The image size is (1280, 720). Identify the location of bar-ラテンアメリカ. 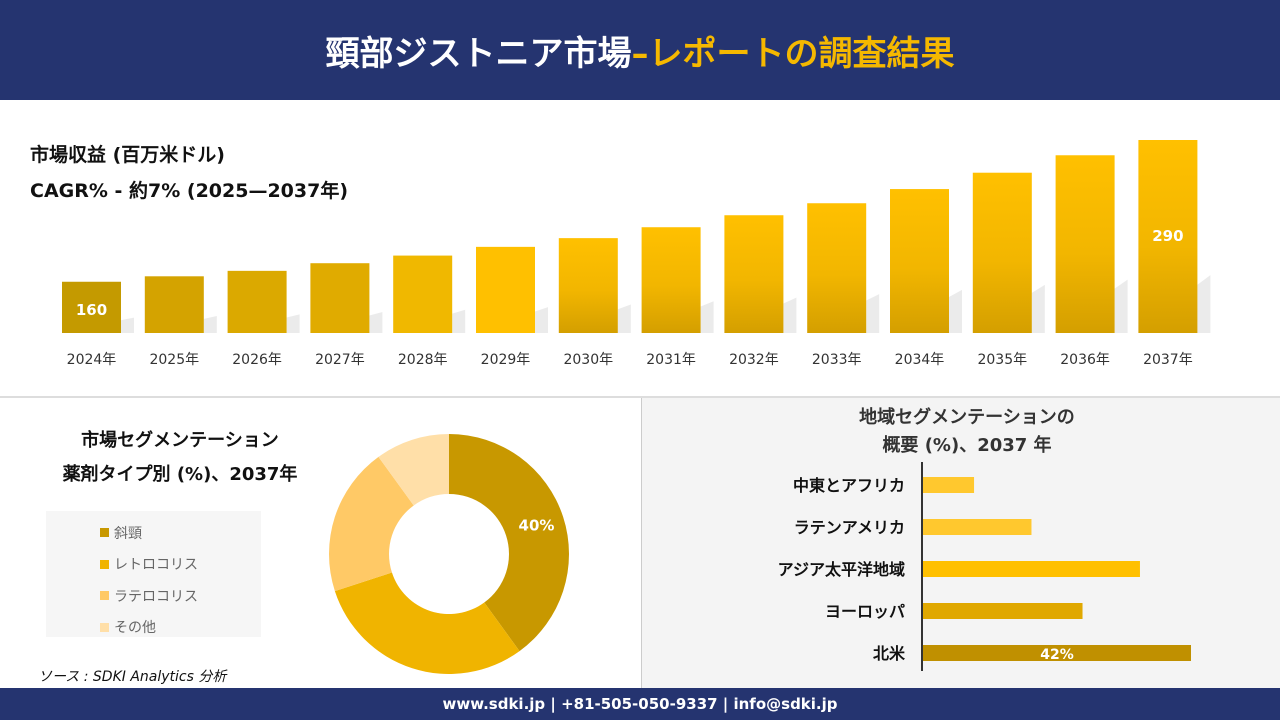
(977, 527).